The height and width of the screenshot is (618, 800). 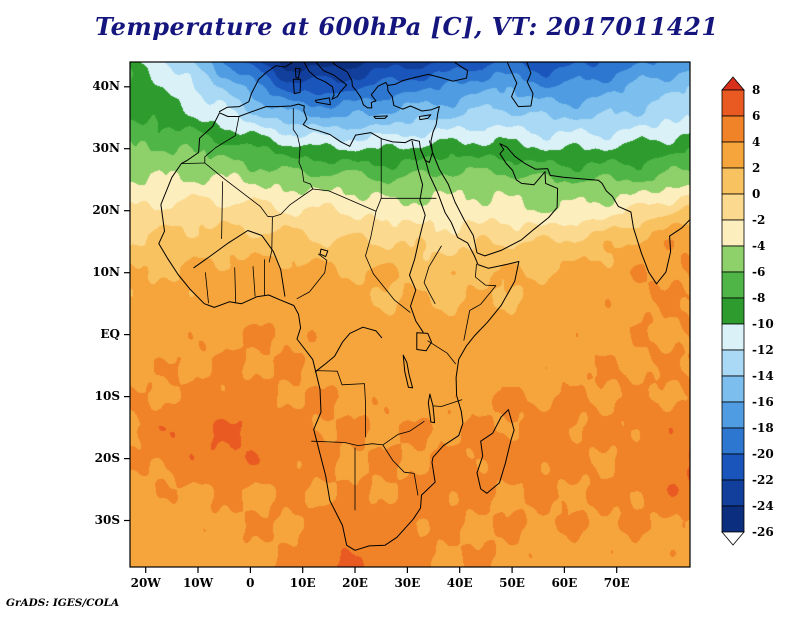 I want to click on x-axis-tick-label: 20W, so click(x=145, y=583).